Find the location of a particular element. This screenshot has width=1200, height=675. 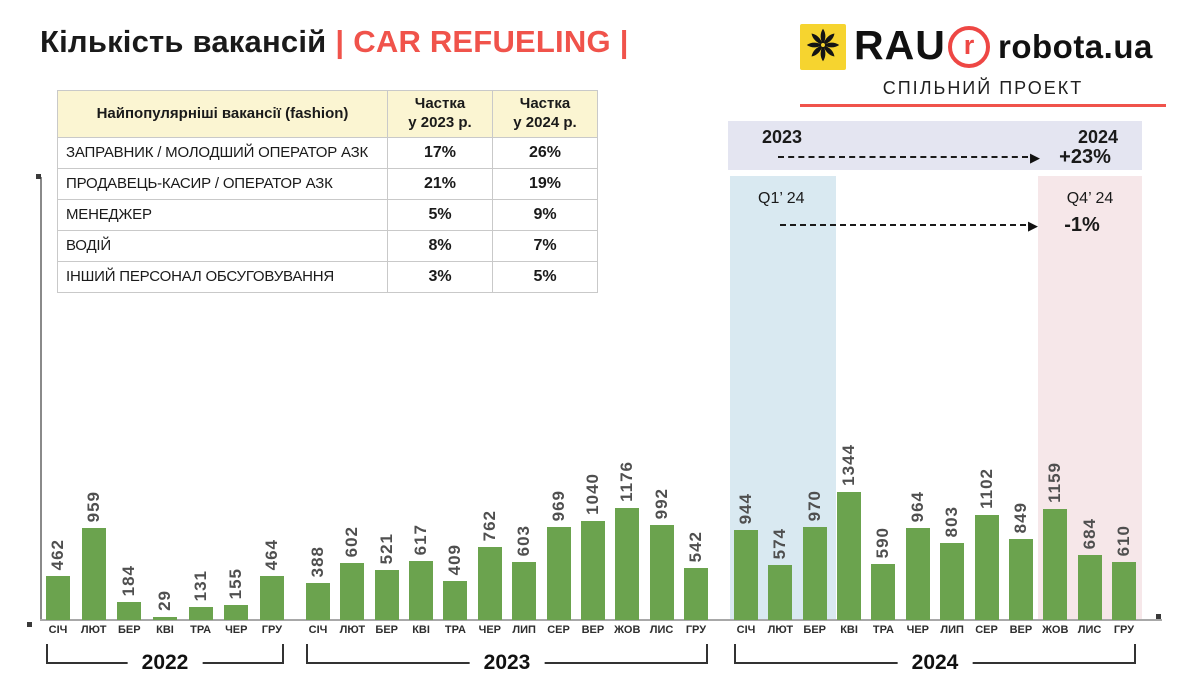

bar-2024-ЛИП: 803 is located at coordinates (952, 563).